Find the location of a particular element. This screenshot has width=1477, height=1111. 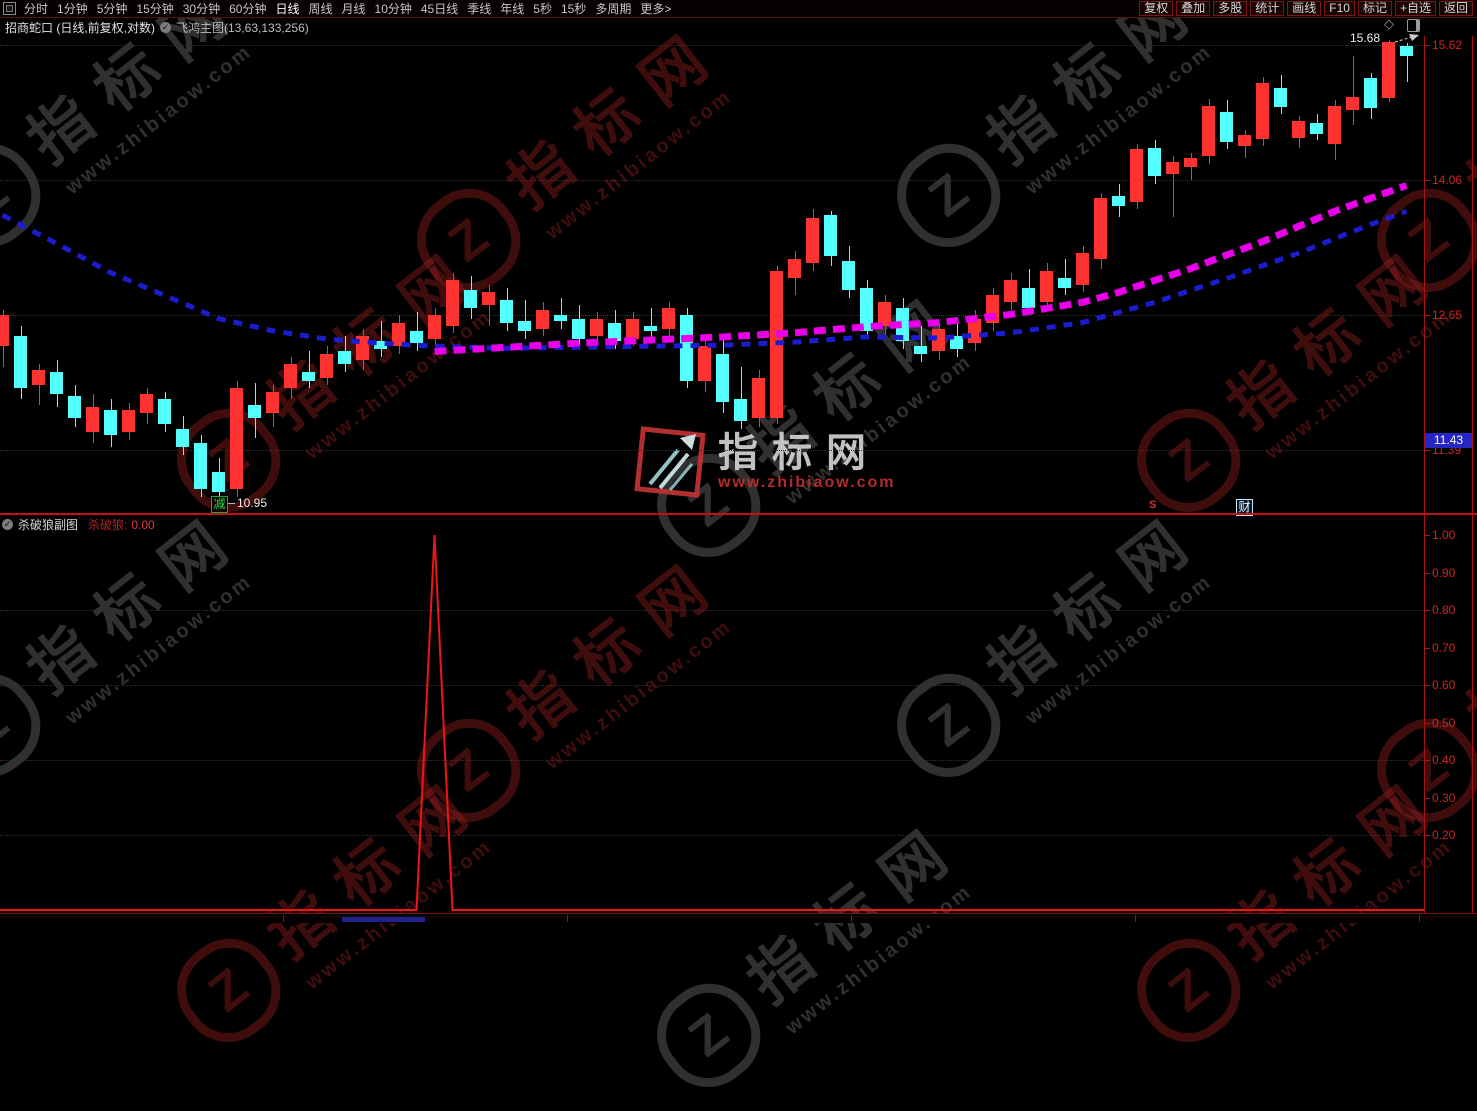

indicator-check-icon: ✓ is located at coordinates (165, 27).